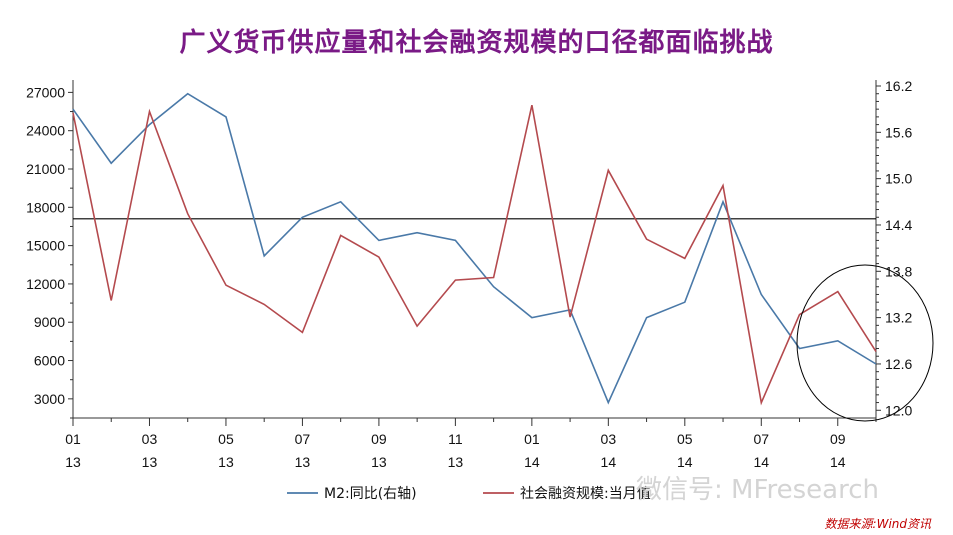 This screenshot has width=953, height=535. What do you see at coordinates (898, 271) in the screenshot?
I see `right-axis-tick-label: 13.8` at bounding box center [898, 271].